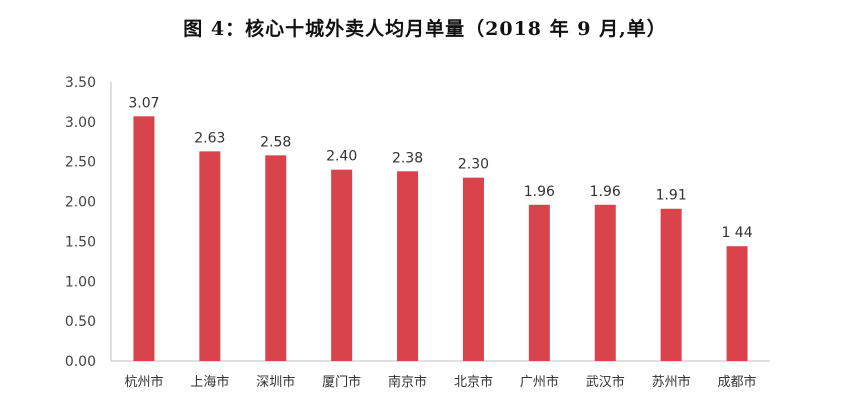 The image size is (850, 413). Describe the element at coordinates (80, 362) in the screenshot. I see `y-tick-label: 0.00` at that location.